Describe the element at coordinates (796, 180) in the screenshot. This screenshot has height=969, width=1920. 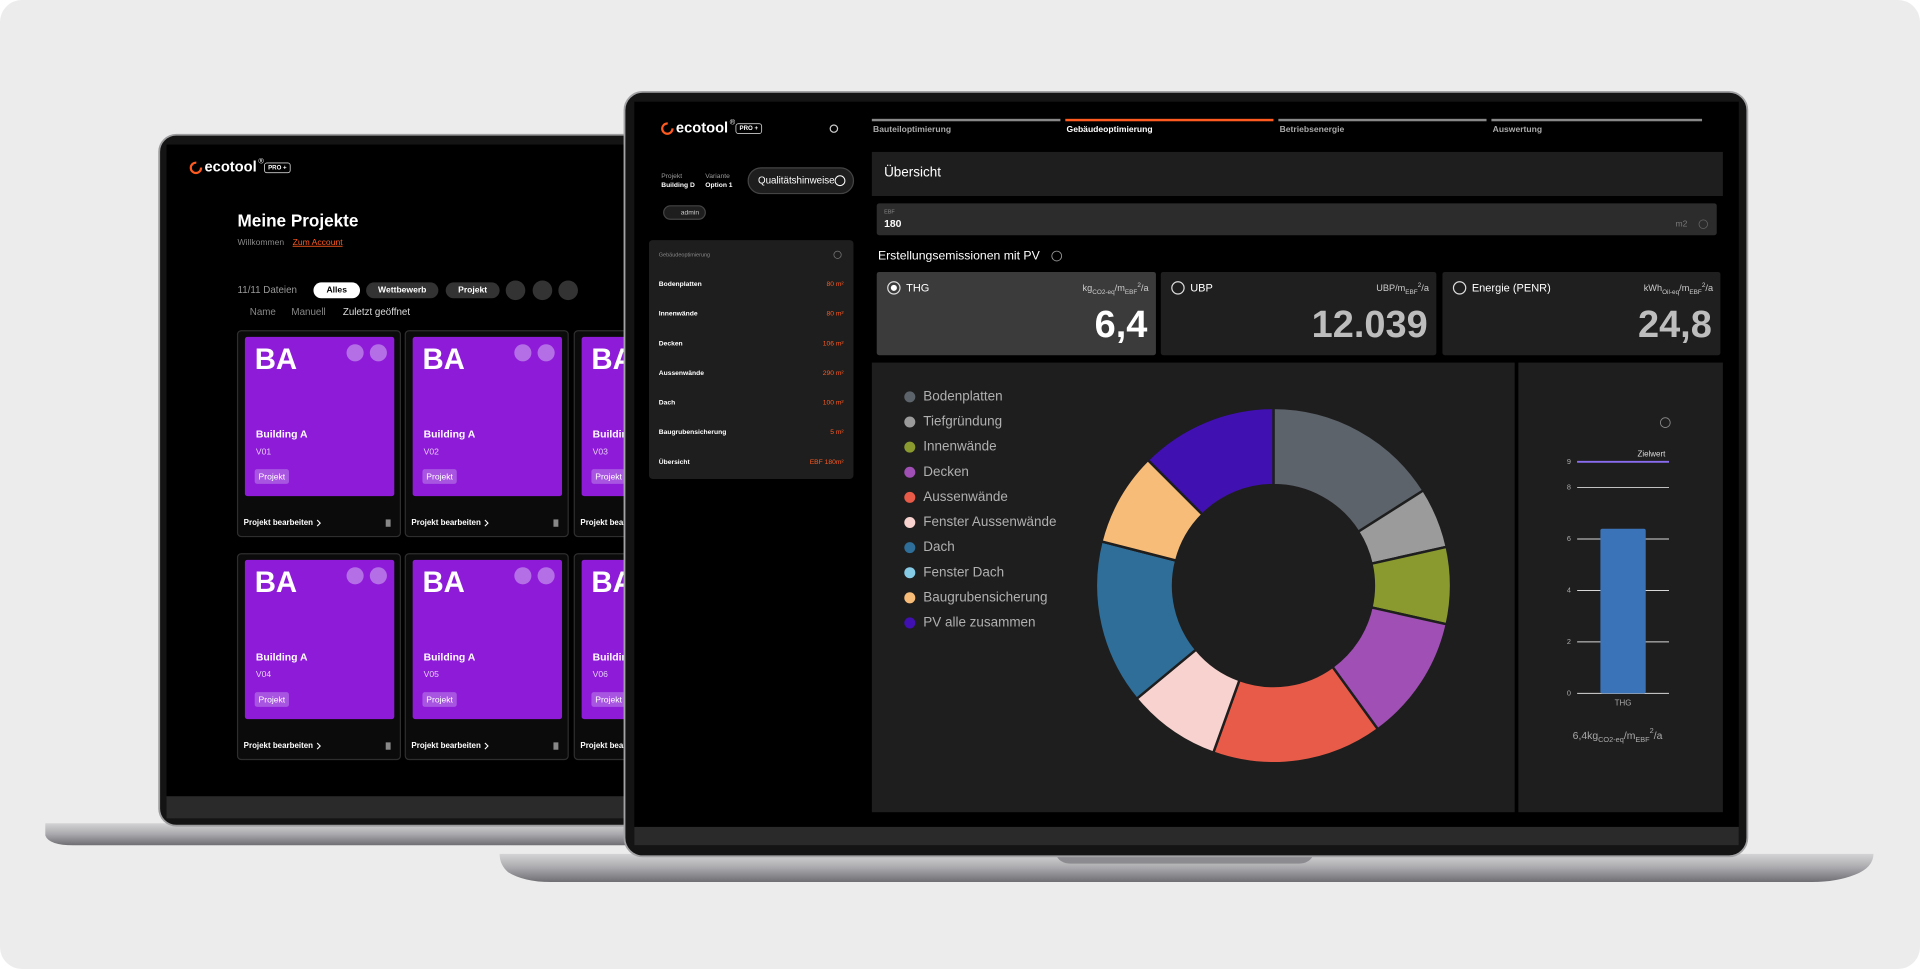
I see `quality-label: Qualitätshinweise` at that location.